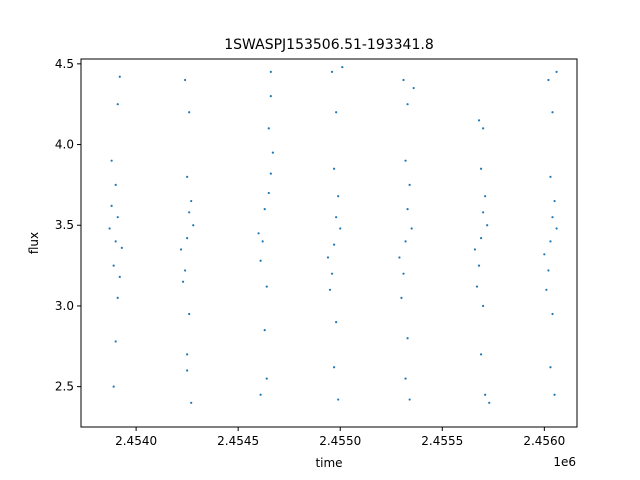  I want to click on y-tick-label: 3.0, so click(64, 306).